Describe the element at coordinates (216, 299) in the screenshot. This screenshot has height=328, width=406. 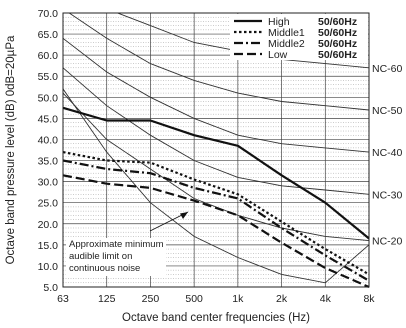
I see `x-tick-labels: 63 125 250 500 1k 2k 4k 8k` at that location.